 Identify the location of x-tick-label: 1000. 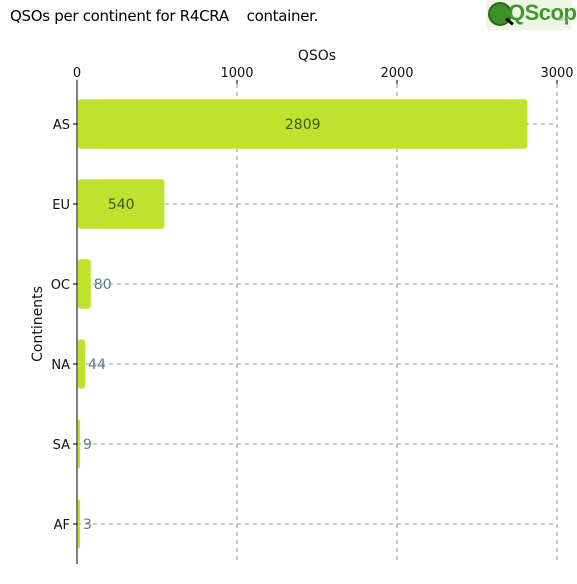
(236, 73).